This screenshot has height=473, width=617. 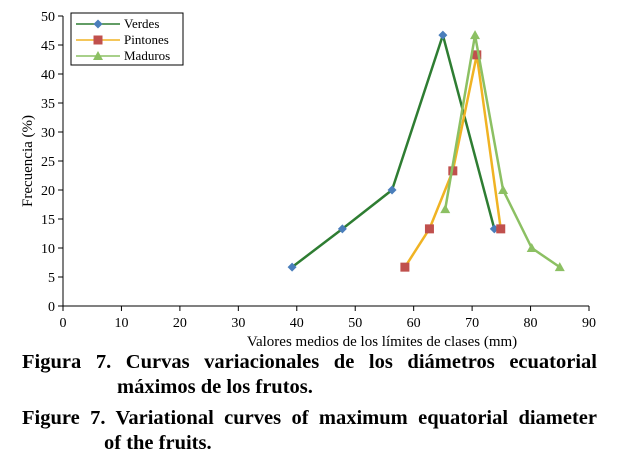 I want to click on y-tick-label: 50, so click(x=48, y=17).